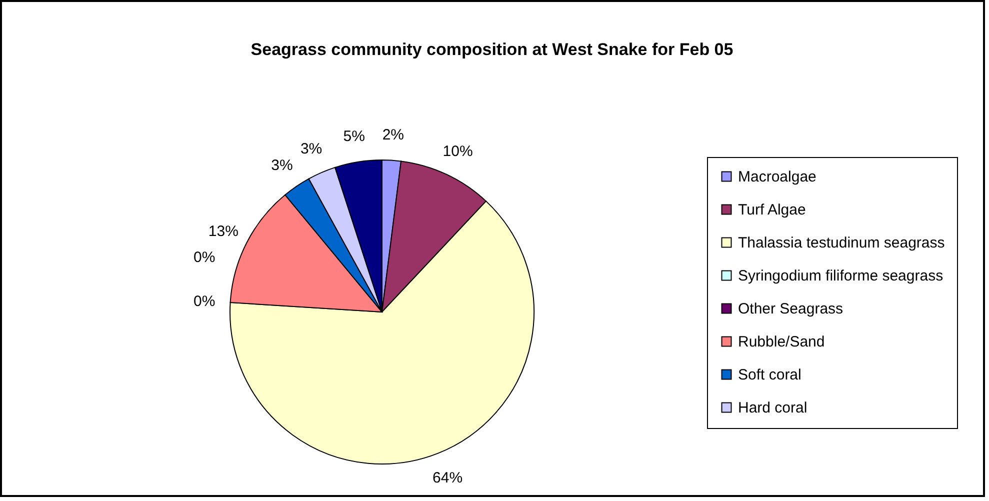  I want to click on data-label: 13%, so click(223, 231).